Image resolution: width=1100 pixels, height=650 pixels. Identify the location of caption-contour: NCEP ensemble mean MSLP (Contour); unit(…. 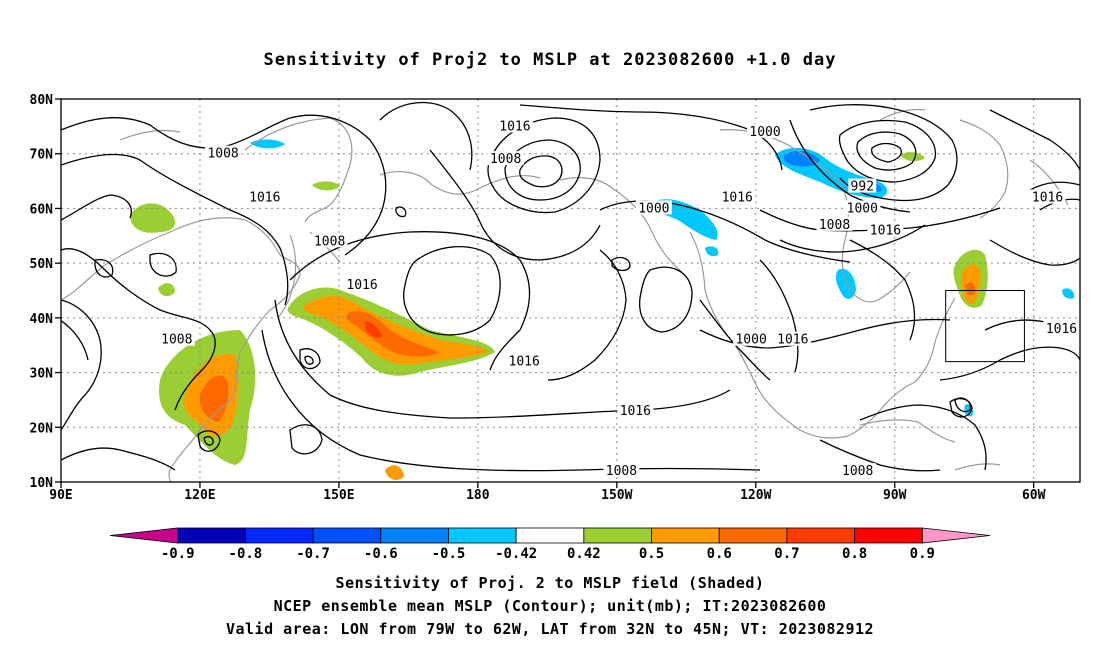
(550, 606).